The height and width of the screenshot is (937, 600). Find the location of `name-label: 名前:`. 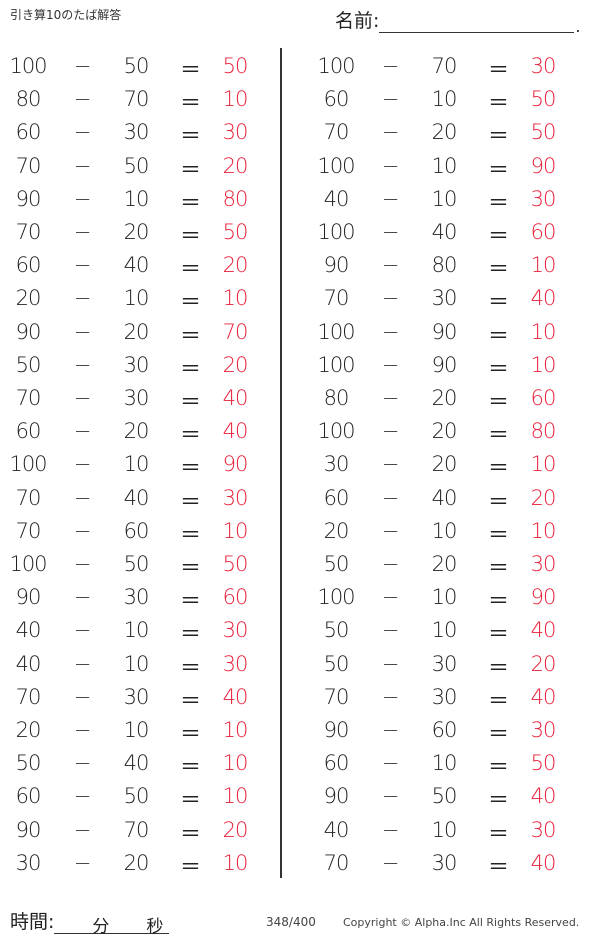

name-label: 名前: is located at coordinates (357, 21).